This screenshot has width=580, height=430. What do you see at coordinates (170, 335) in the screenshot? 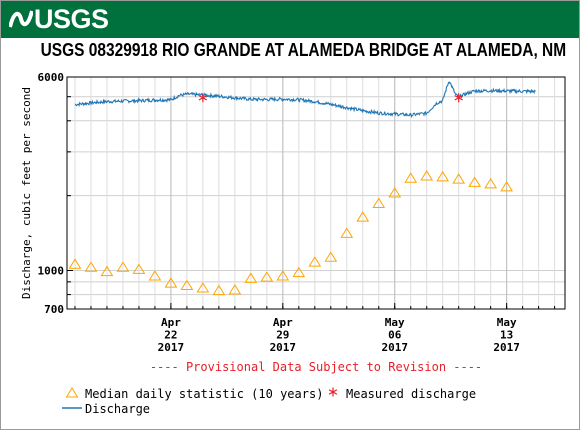
I see `x-tick-label: 22` at bounding box center [170, 335].